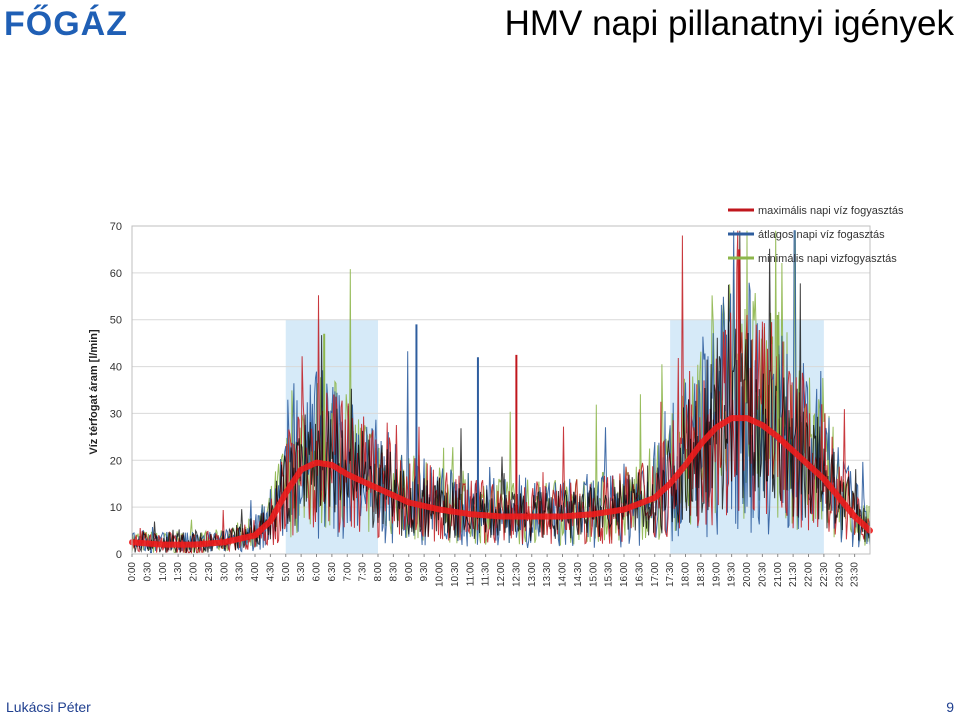 This screenshot has height=716, width=960. I want to click on trend-layer, so click(501, 481).